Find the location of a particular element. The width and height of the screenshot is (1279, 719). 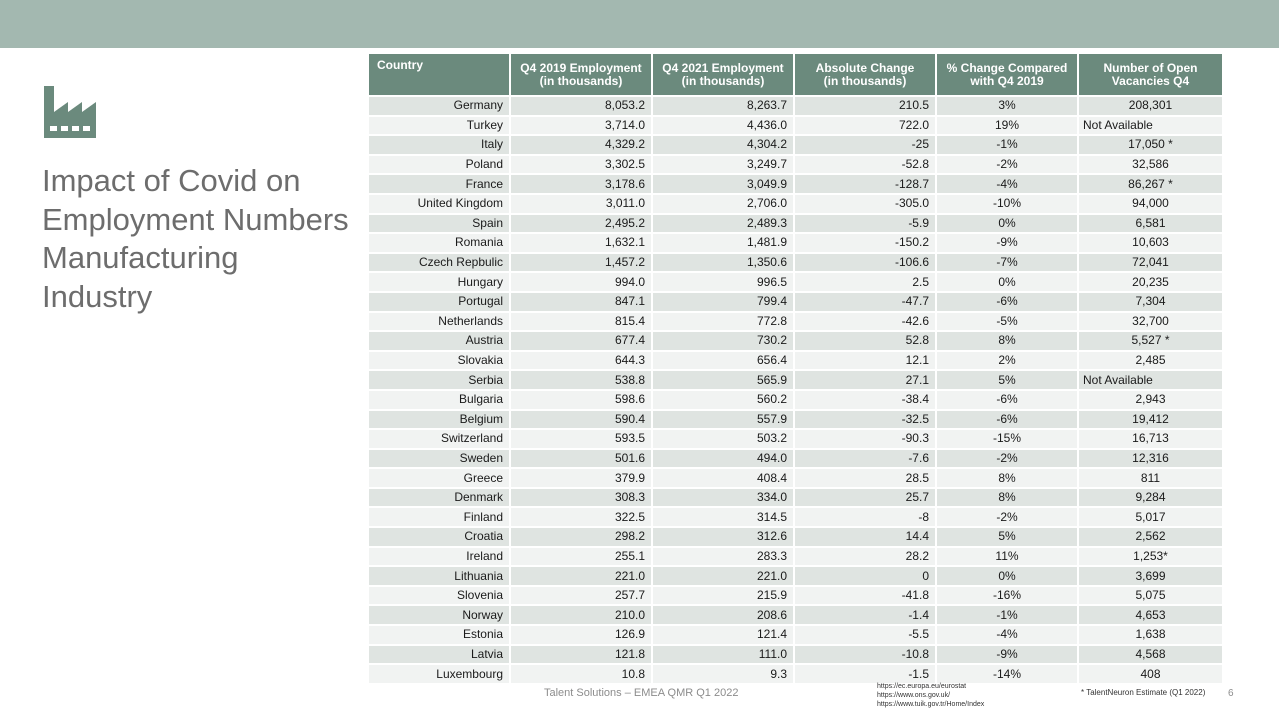

table-row: Switzerland 593.5 503.2 -90.3 -15% 16,713 is located at coordinates (795, 440).